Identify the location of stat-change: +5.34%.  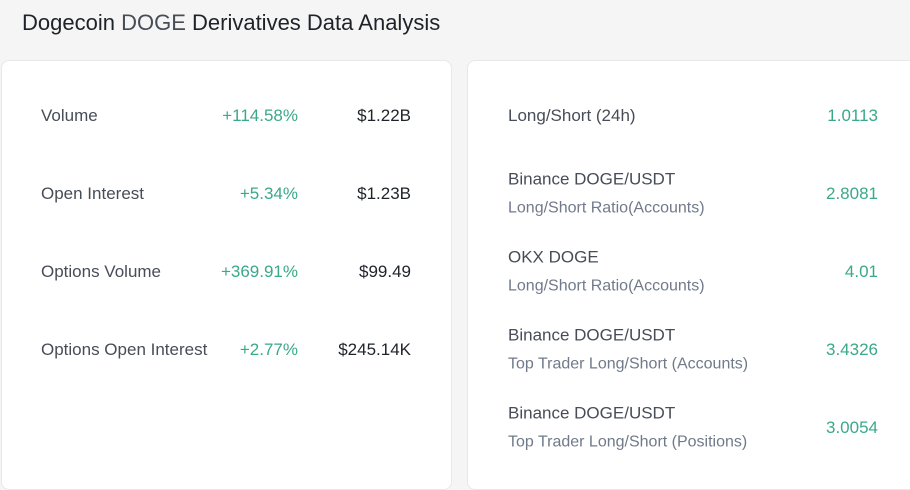
(268, 193).